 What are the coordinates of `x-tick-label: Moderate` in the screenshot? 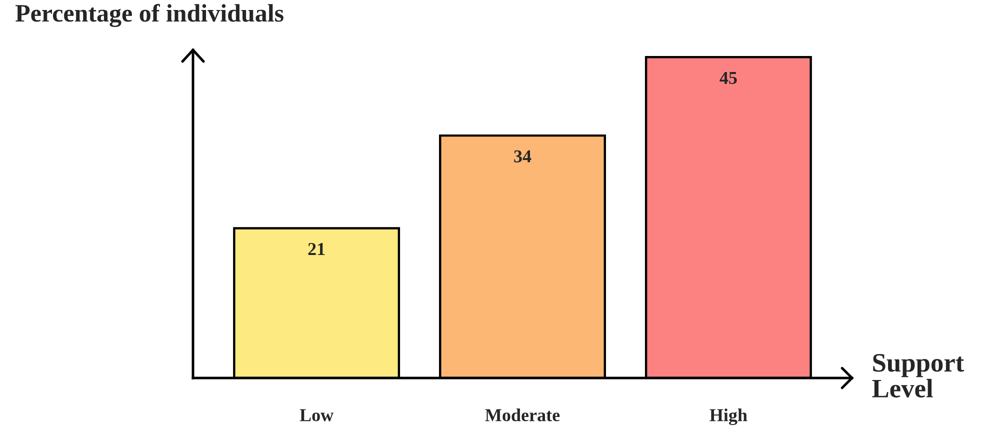 It's located at (522, 415).